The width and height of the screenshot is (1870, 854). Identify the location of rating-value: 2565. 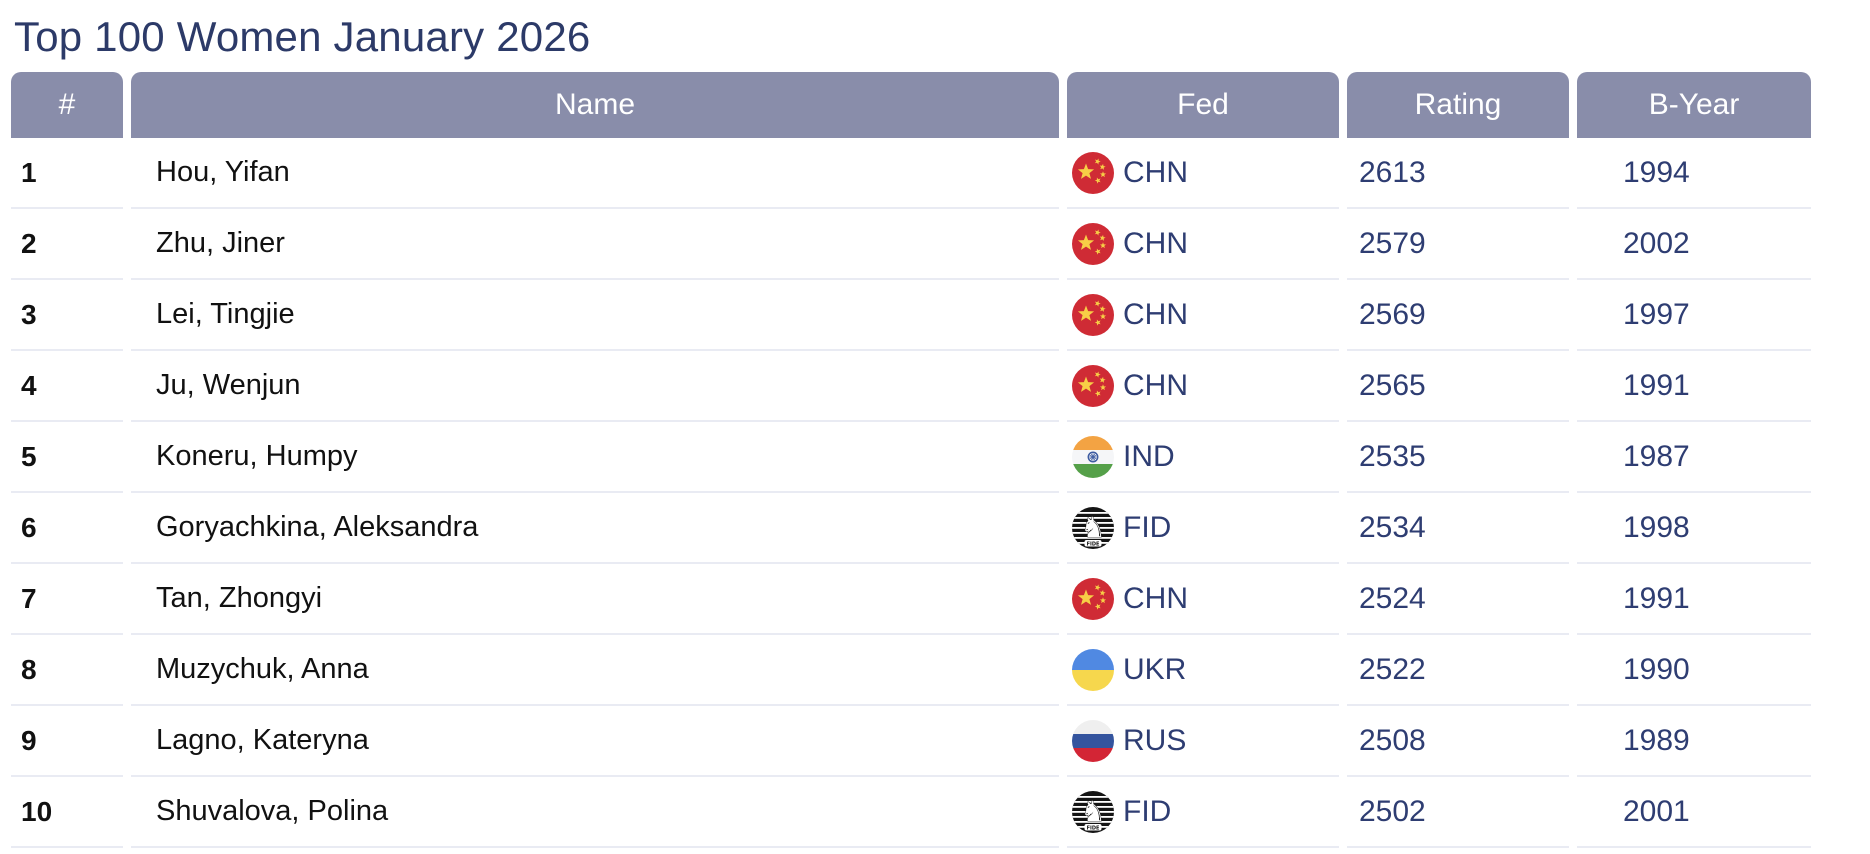
(1458, 386).